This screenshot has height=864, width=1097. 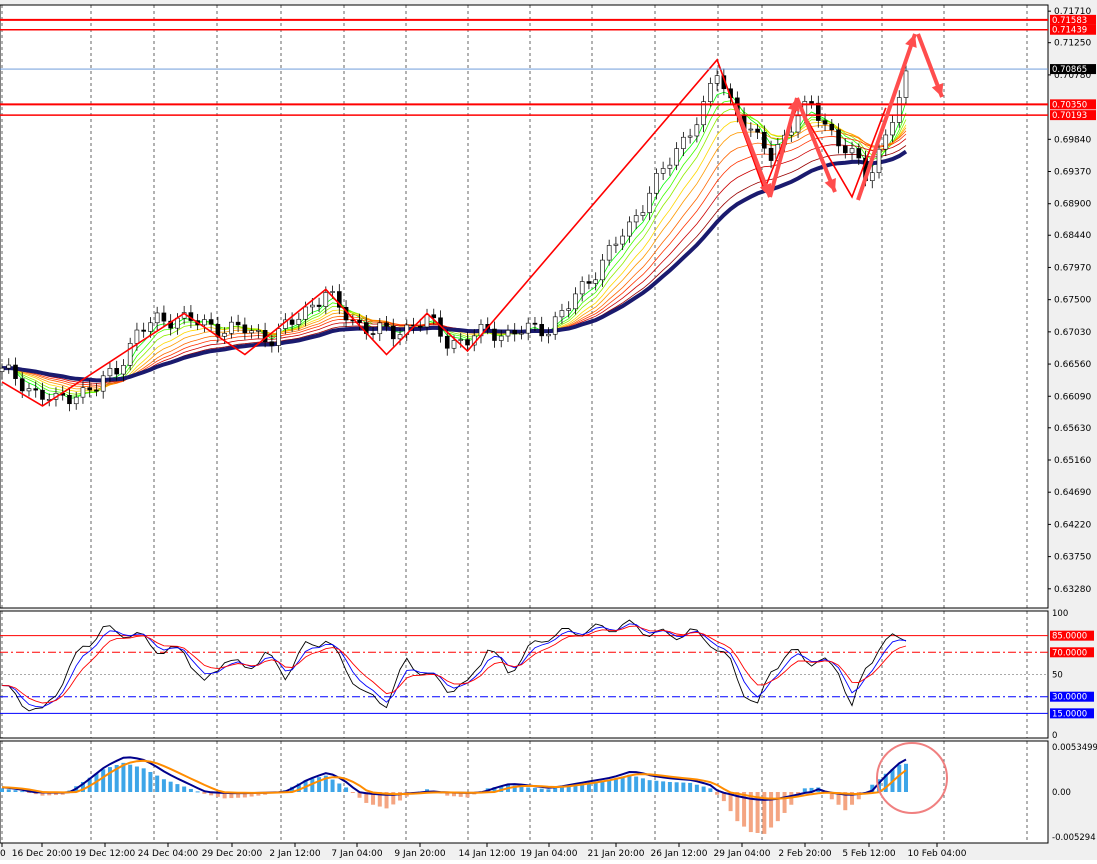 What do you see at coordinates (1054, 736) in the screenshot?
I see `rsi-tick-label: 0` at bounding box center [1054, 736].